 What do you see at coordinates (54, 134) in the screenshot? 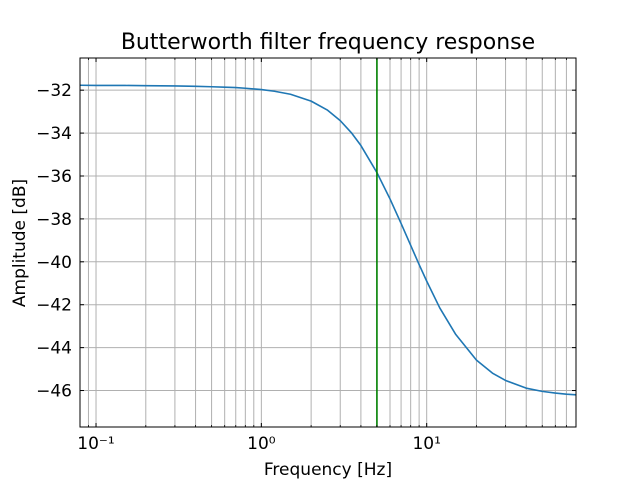
I see `y-tick-label: −34` at bounding box center [54, 134].